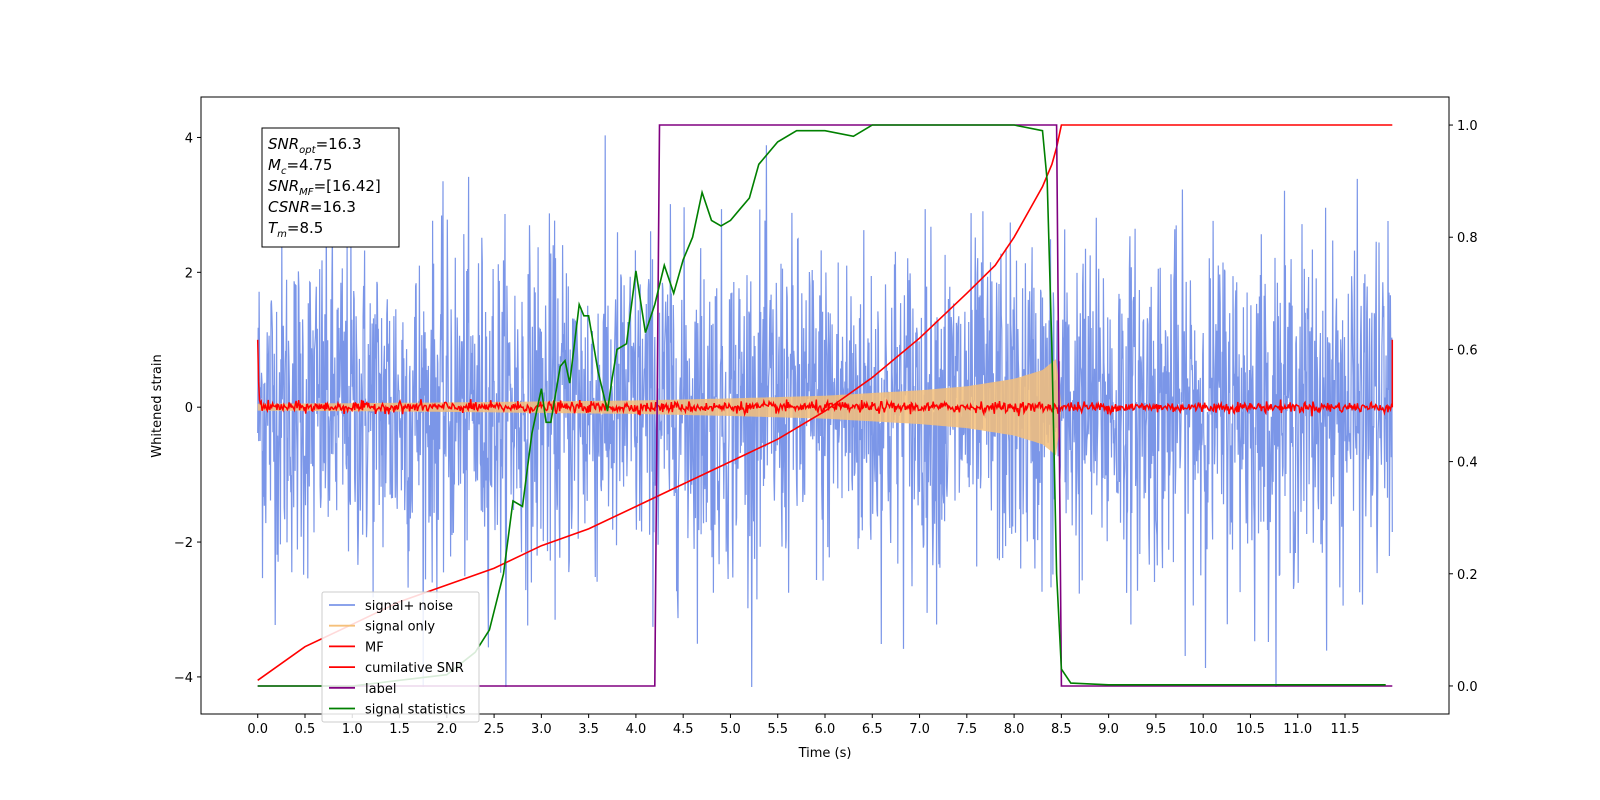 The width and height of the screenshot is (1600, 800). I want to click on x-tick-label: 6.0, so click(825, 729).